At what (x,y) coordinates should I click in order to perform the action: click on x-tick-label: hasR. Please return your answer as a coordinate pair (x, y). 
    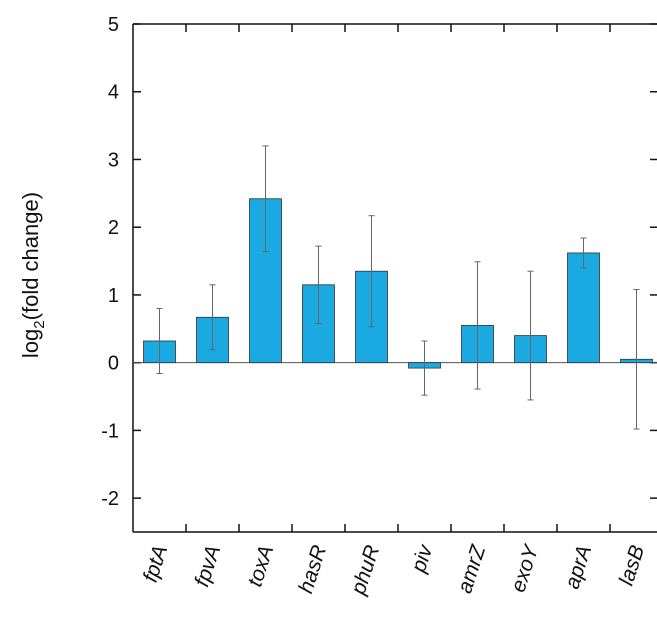
    Looking at the image, I should click on (312, 569).